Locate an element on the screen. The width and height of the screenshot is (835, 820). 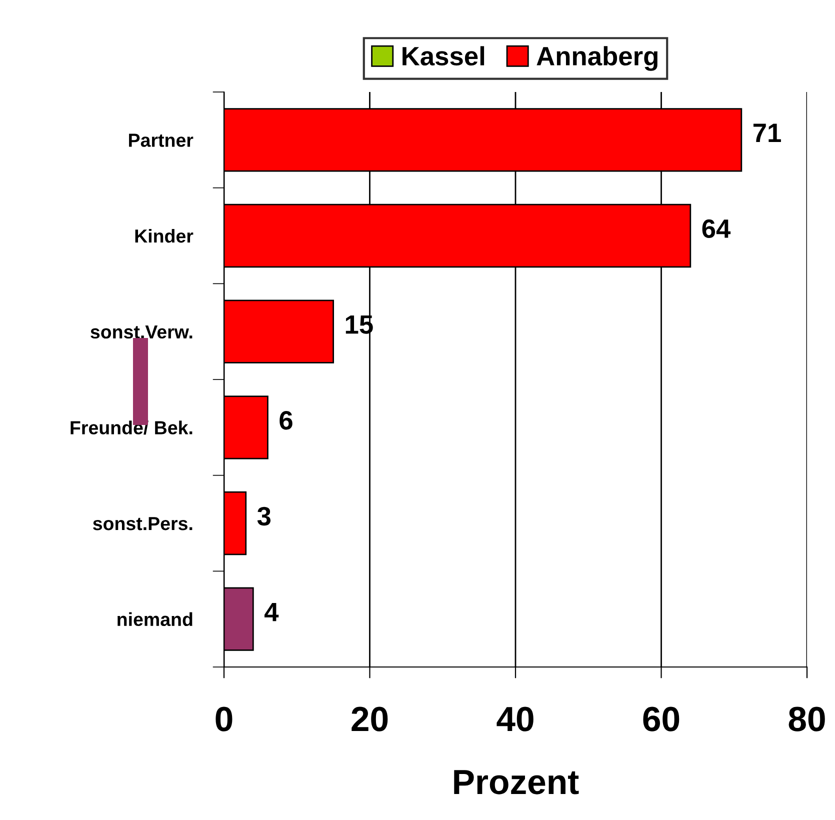
y-tick-label: Kinder is located at coordinates (164, 235).